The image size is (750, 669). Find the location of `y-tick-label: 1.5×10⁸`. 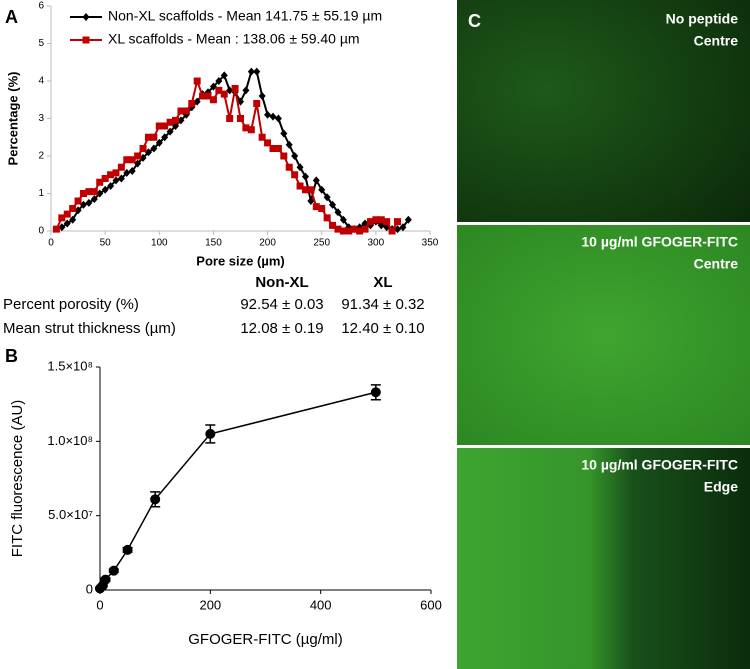

y-tick-label: 1.5×10⁸ is located at coordinates (70, 365).